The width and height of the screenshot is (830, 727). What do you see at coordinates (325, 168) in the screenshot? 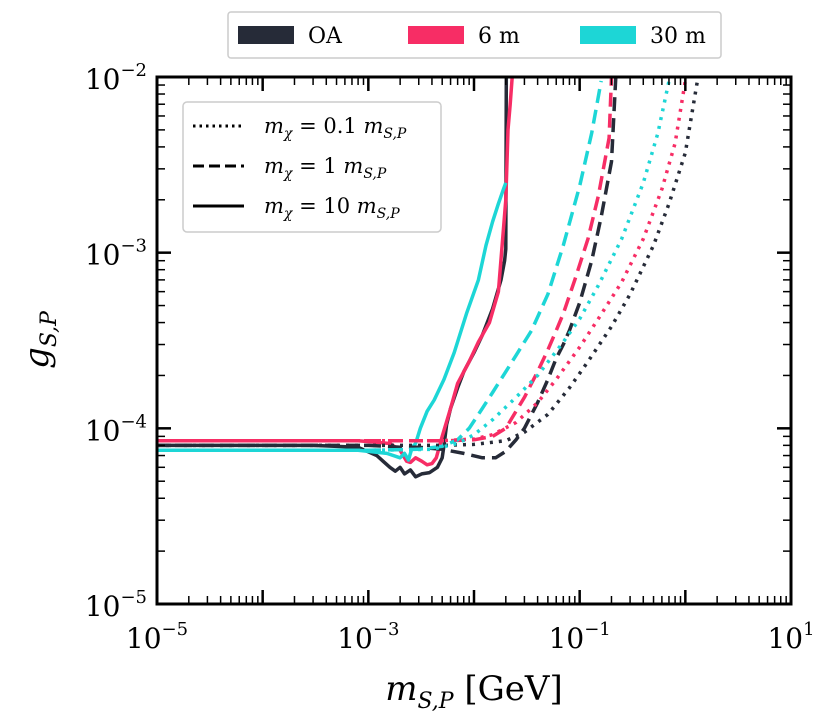
I see `style-legend-label-dashed: mχ = 1 mS,P` at bounding box center [325, 168].